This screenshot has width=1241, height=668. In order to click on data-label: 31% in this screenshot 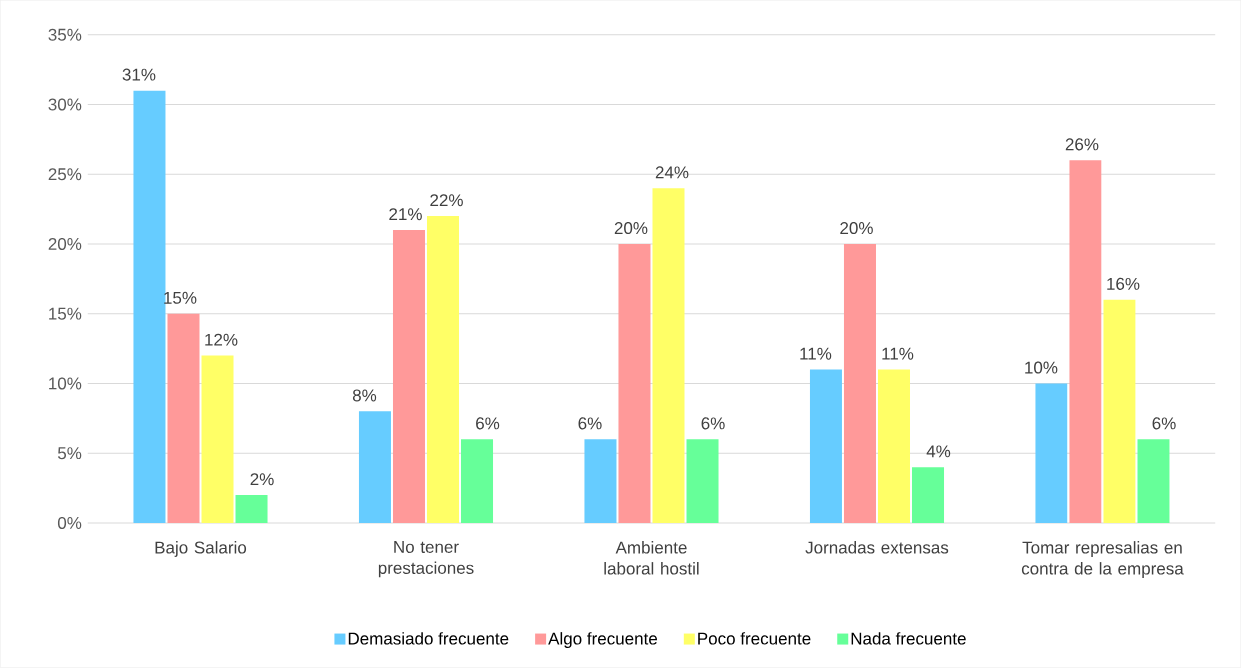, I will do `click(139, 74)`.